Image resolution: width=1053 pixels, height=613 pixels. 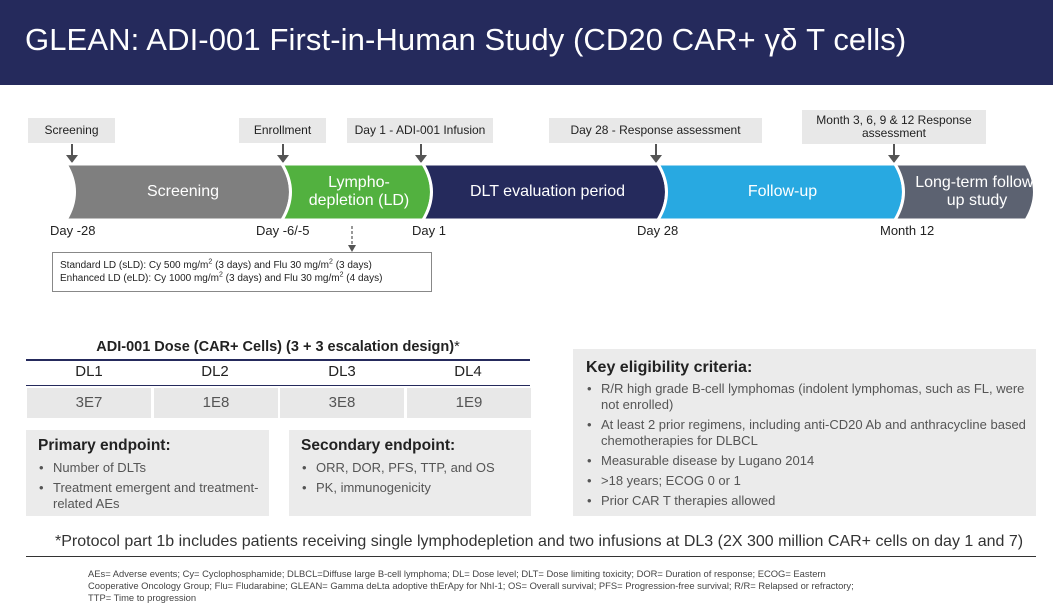 What do you see at coordinates (342, 371) in the screenshot?
I see `dose-header-cell: DL3` at bounding box center [342, 371].